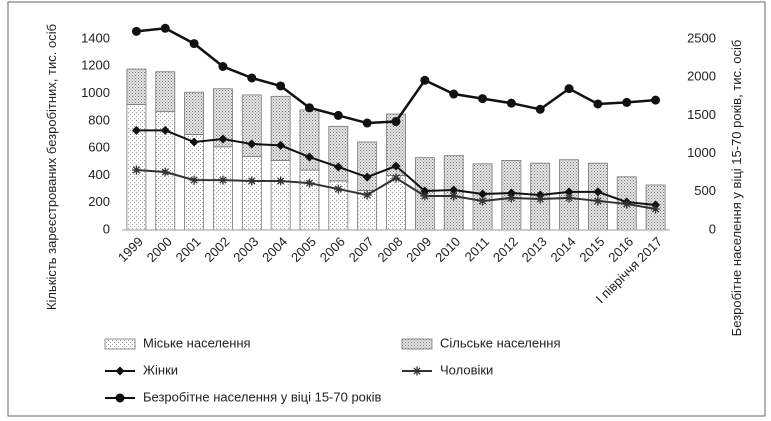 The height and width of the screenshot is (421, 771). Describe the element at coordinates (303, 249) in the screenshot. I see `x-tick-label: 2005` at that location.